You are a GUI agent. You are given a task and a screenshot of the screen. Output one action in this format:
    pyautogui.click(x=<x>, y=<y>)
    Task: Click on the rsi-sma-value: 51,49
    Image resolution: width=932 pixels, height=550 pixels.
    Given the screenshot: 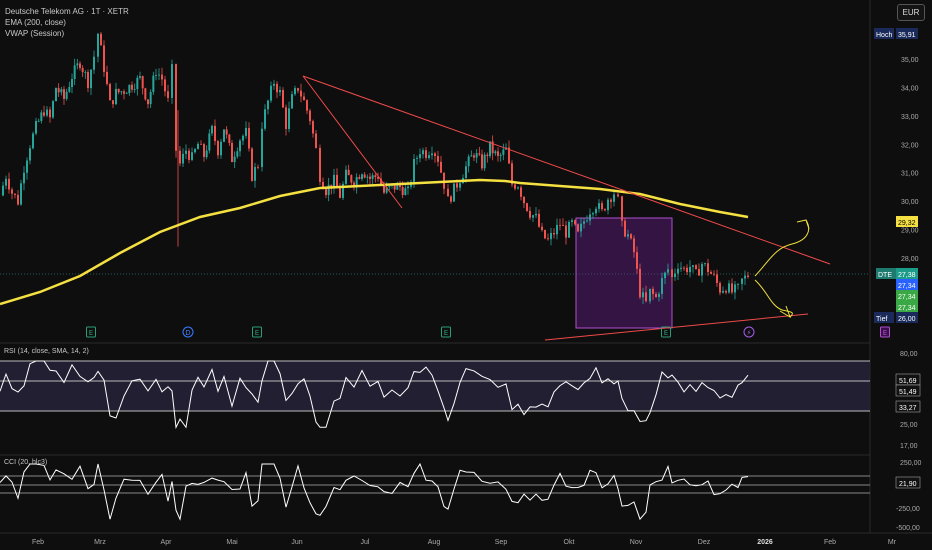 What is the action you would take?
    pyautogui.click(x=908, y=392)
    